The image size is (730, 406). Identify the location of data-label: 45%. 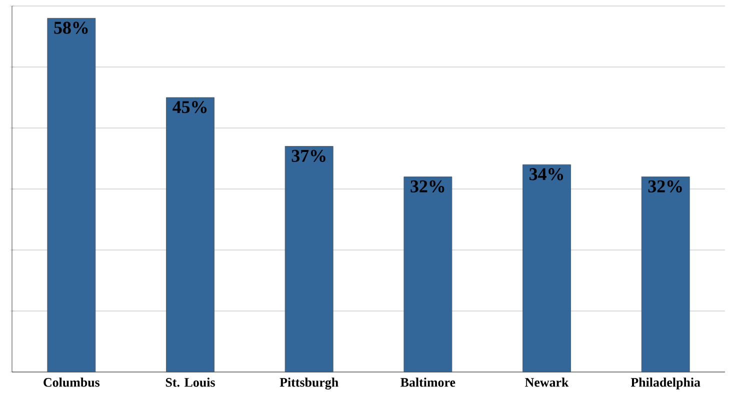
(189, 107).